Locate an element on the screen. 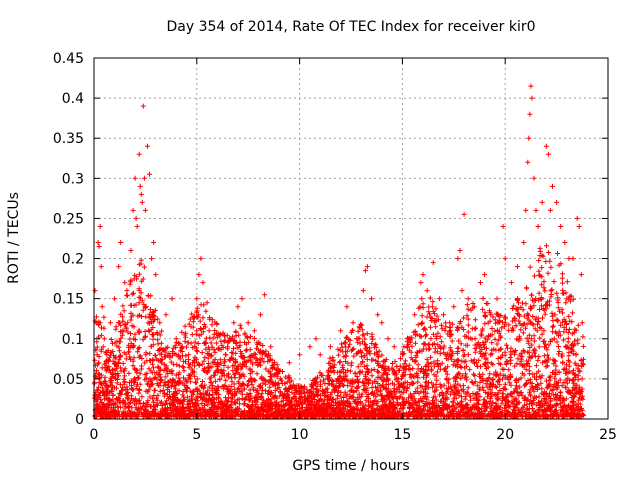 Image resolution: width=640 pixels, height=480 pixels. y-tick-label: 0.4 is located at coordinates (73, 99).